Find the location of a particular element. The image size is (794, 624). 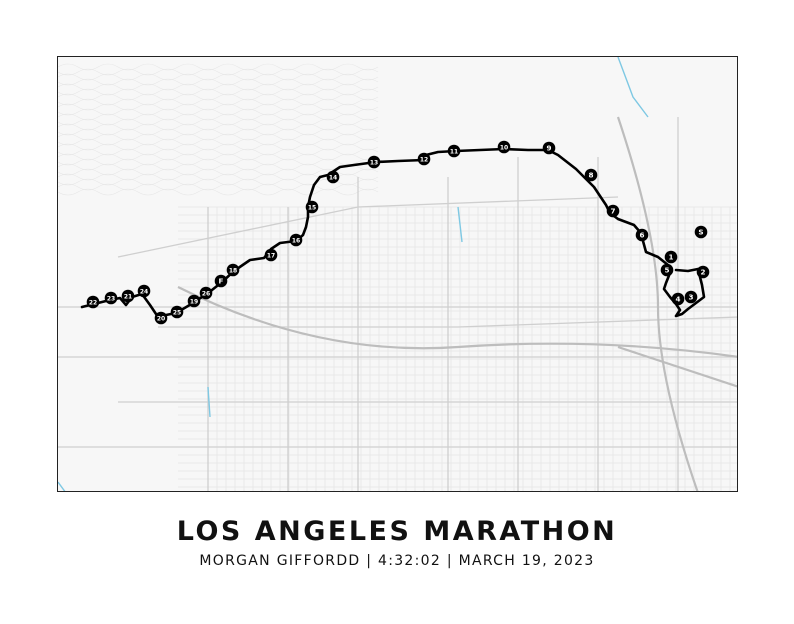

route-marker-8: 8 is located at coordinates (591, 175).